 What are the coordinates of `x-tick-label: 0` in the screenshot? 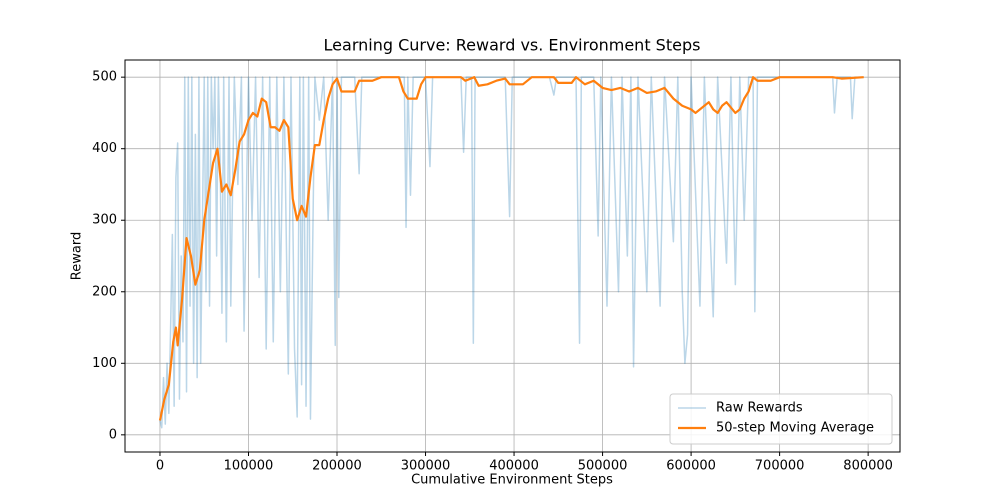 It's located at (160, 466).